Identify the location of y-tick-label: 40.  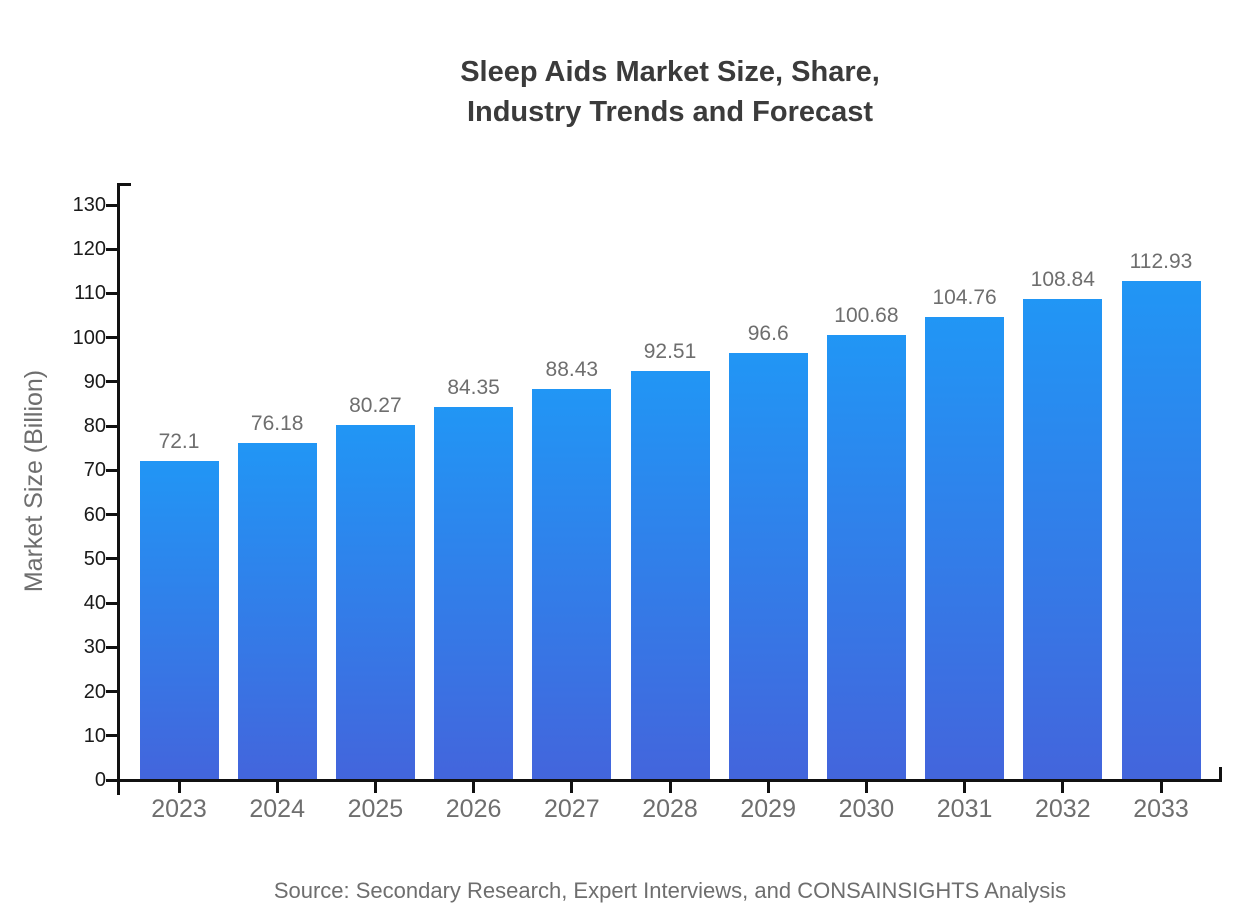
(94, 603).